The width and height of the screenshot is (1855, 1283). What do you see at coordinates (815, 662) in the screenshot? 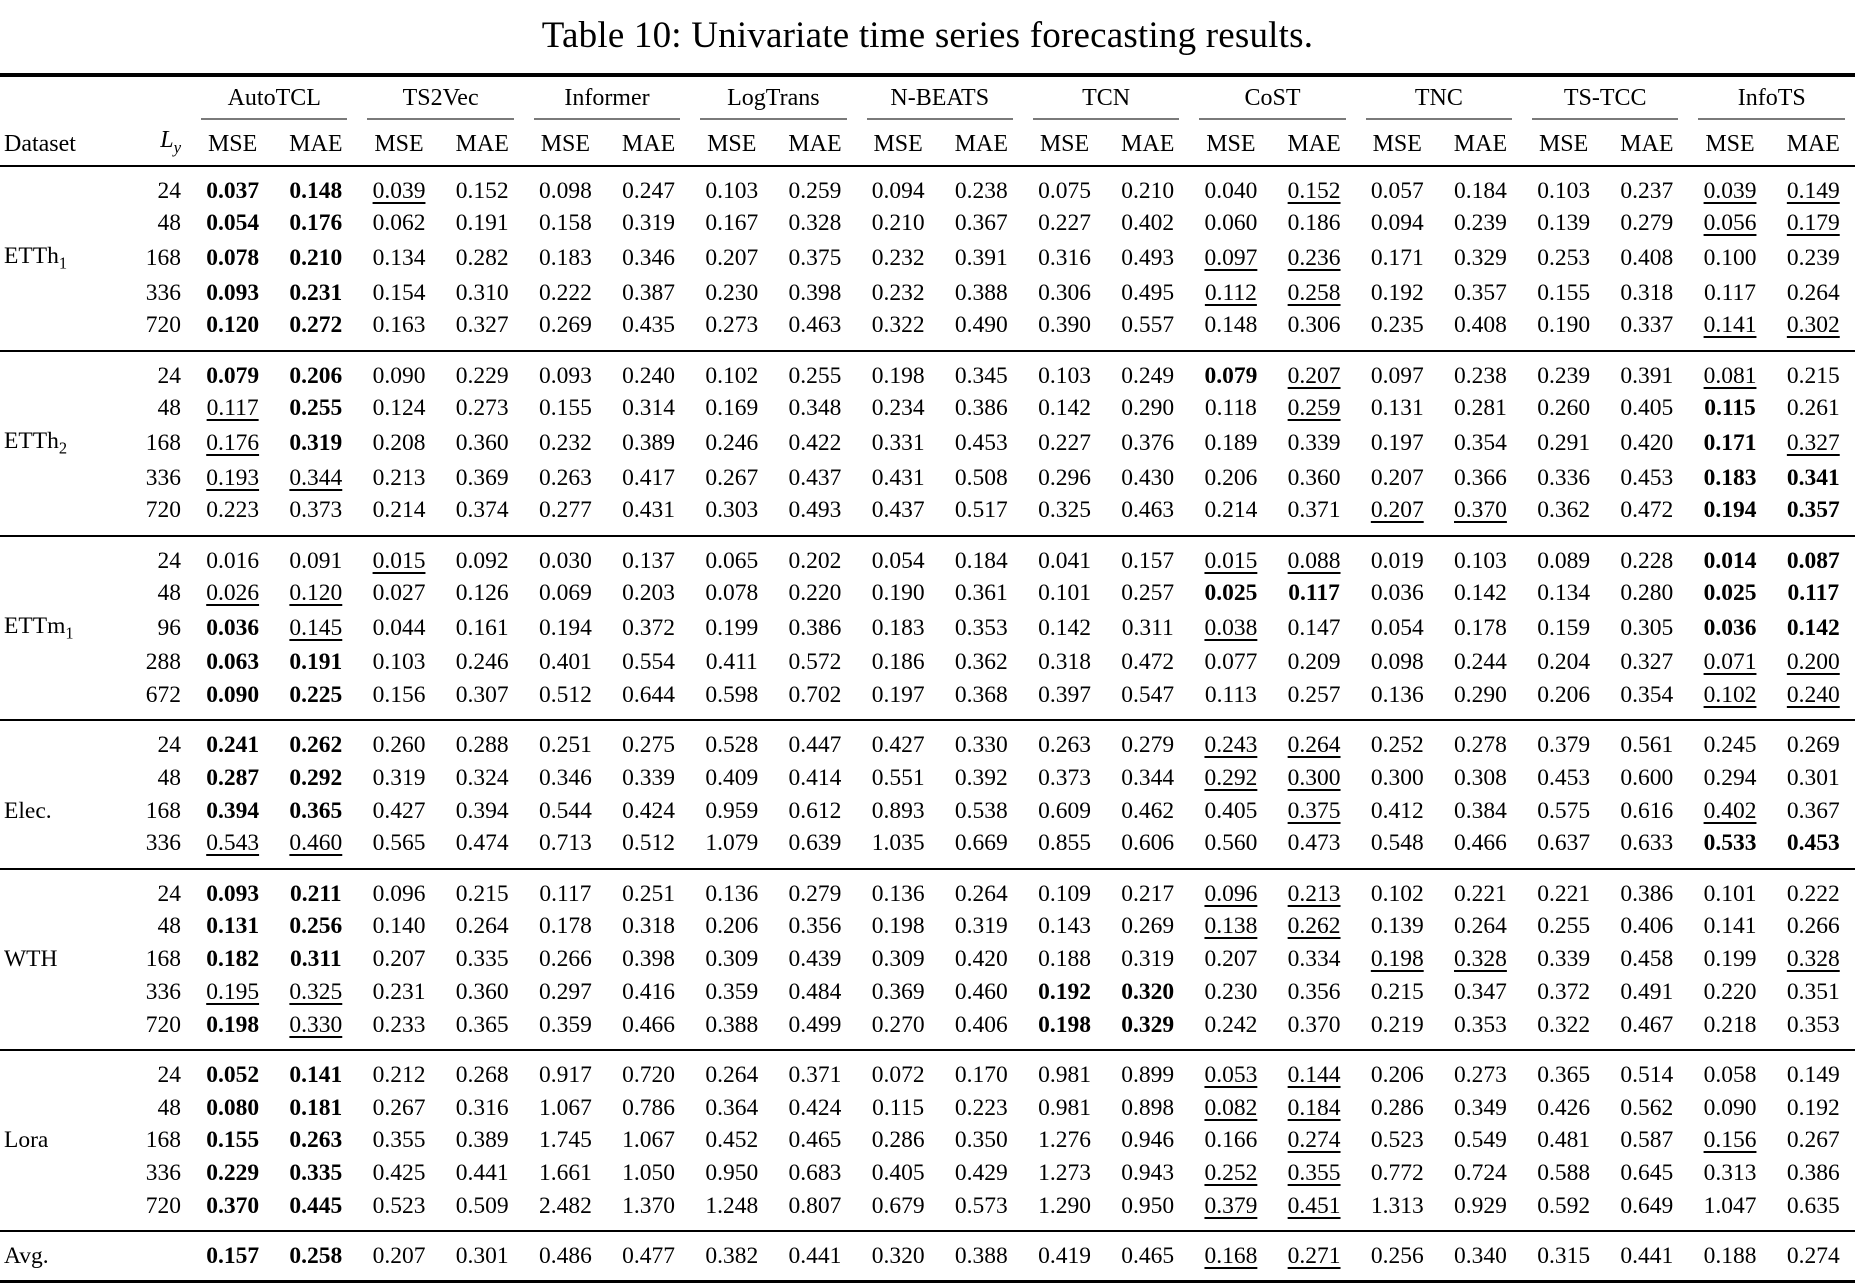
I see `value-cell: 0.572` at bounding box center [815, 662].